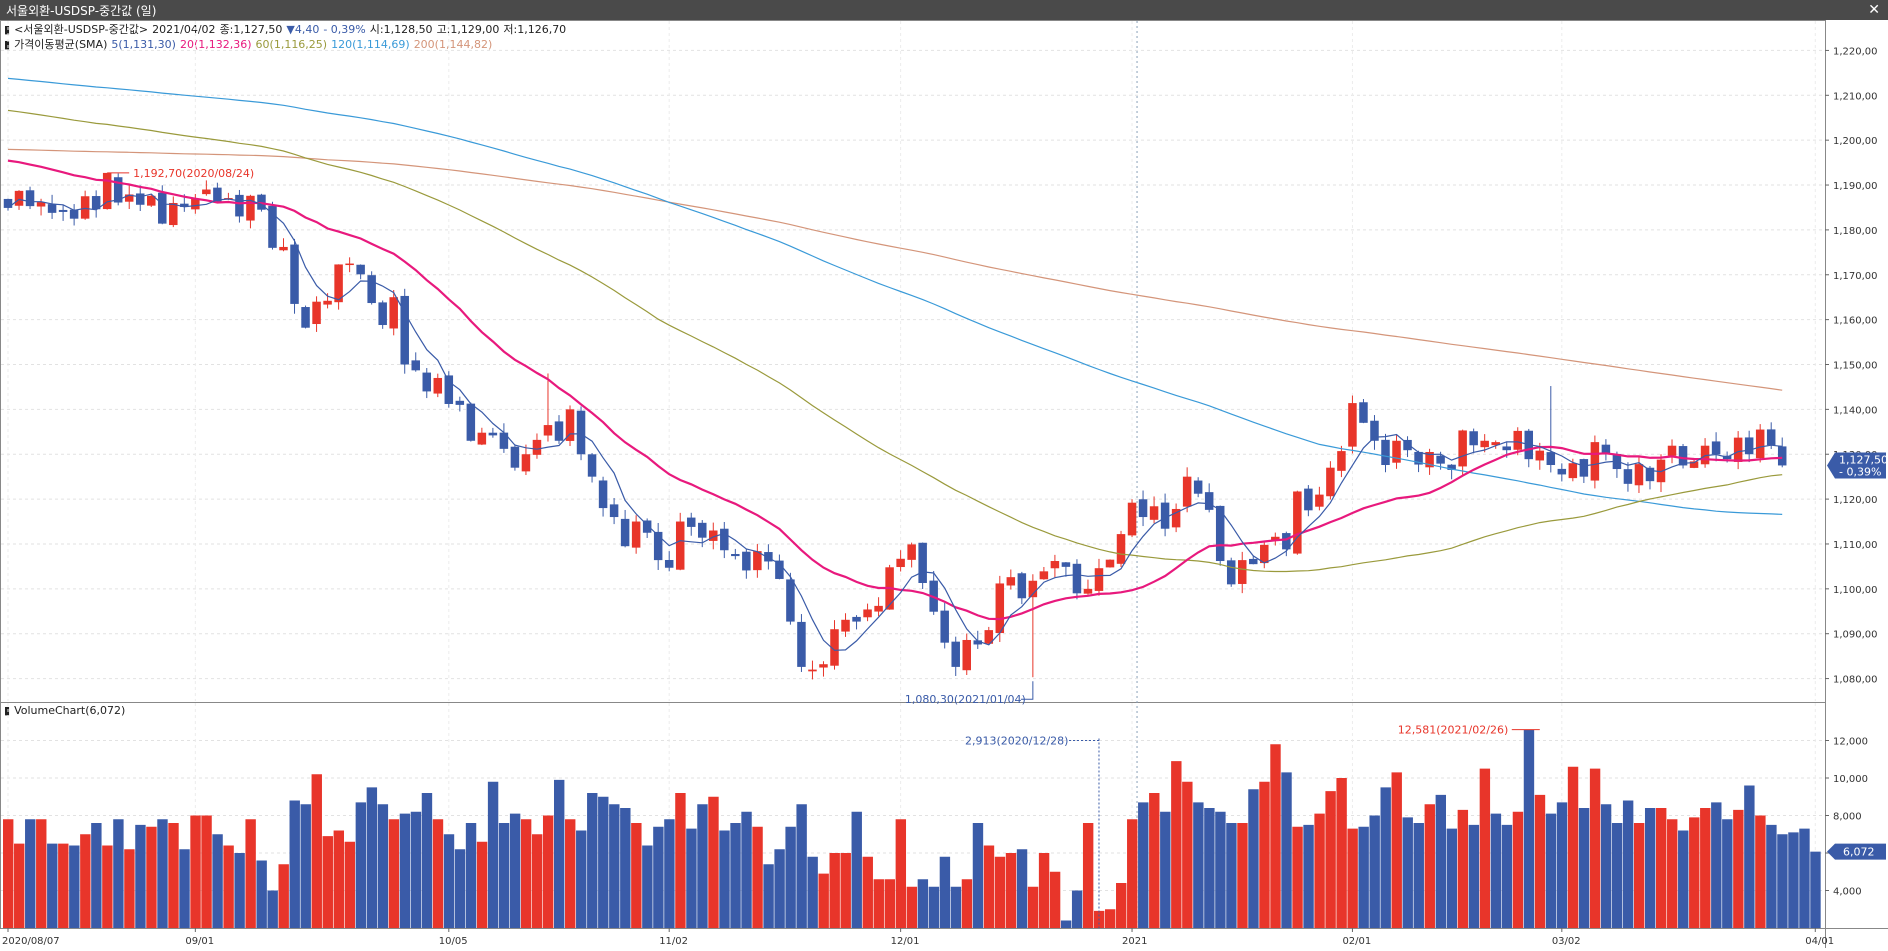 The height and width of the screenshot is (951, 1888). Describe the element at coordinates (1855, 545) in the screenshot. I see `price-tick-label: 1,110,00` at that location.